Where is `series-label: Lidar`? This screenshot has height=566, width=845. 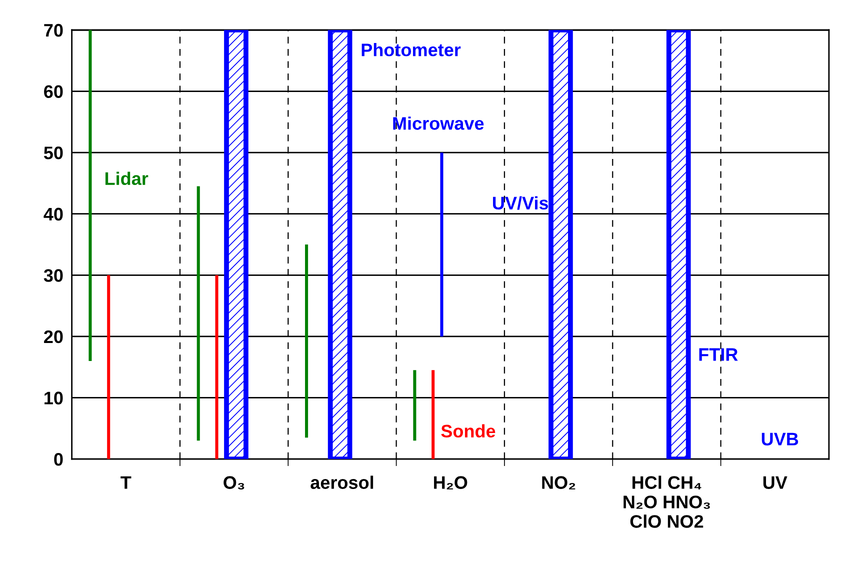
series-label: Lidar is located at coordinates (126, 179).